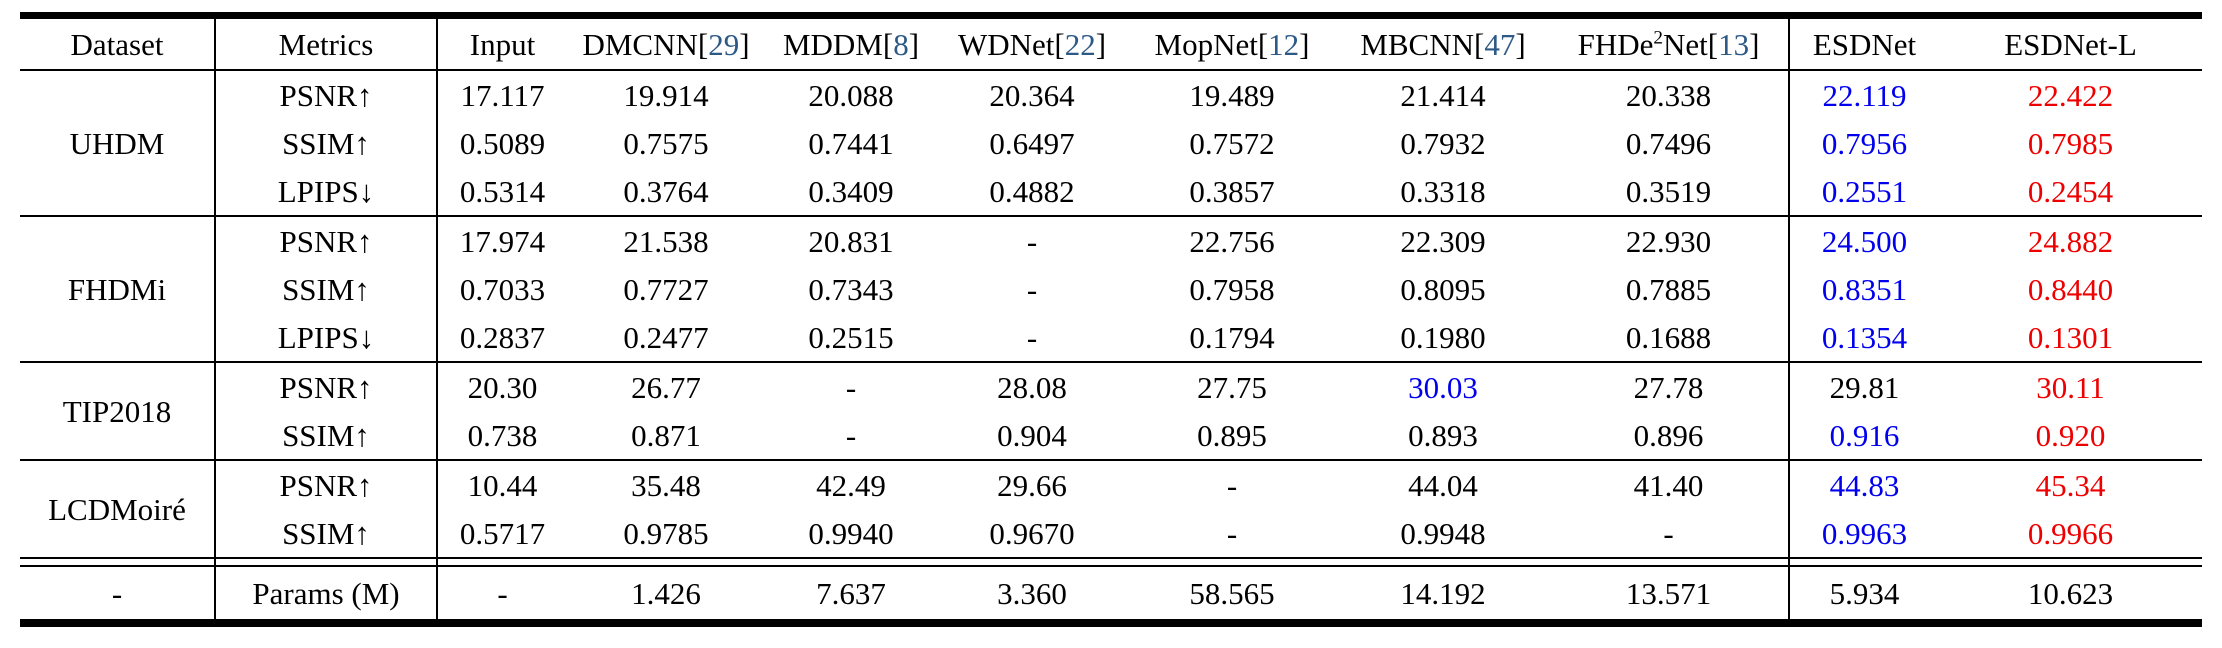  Describe the element at coordinates (1032, 143) in the screenshot. I see `value-cell: 0.6497` at that location.